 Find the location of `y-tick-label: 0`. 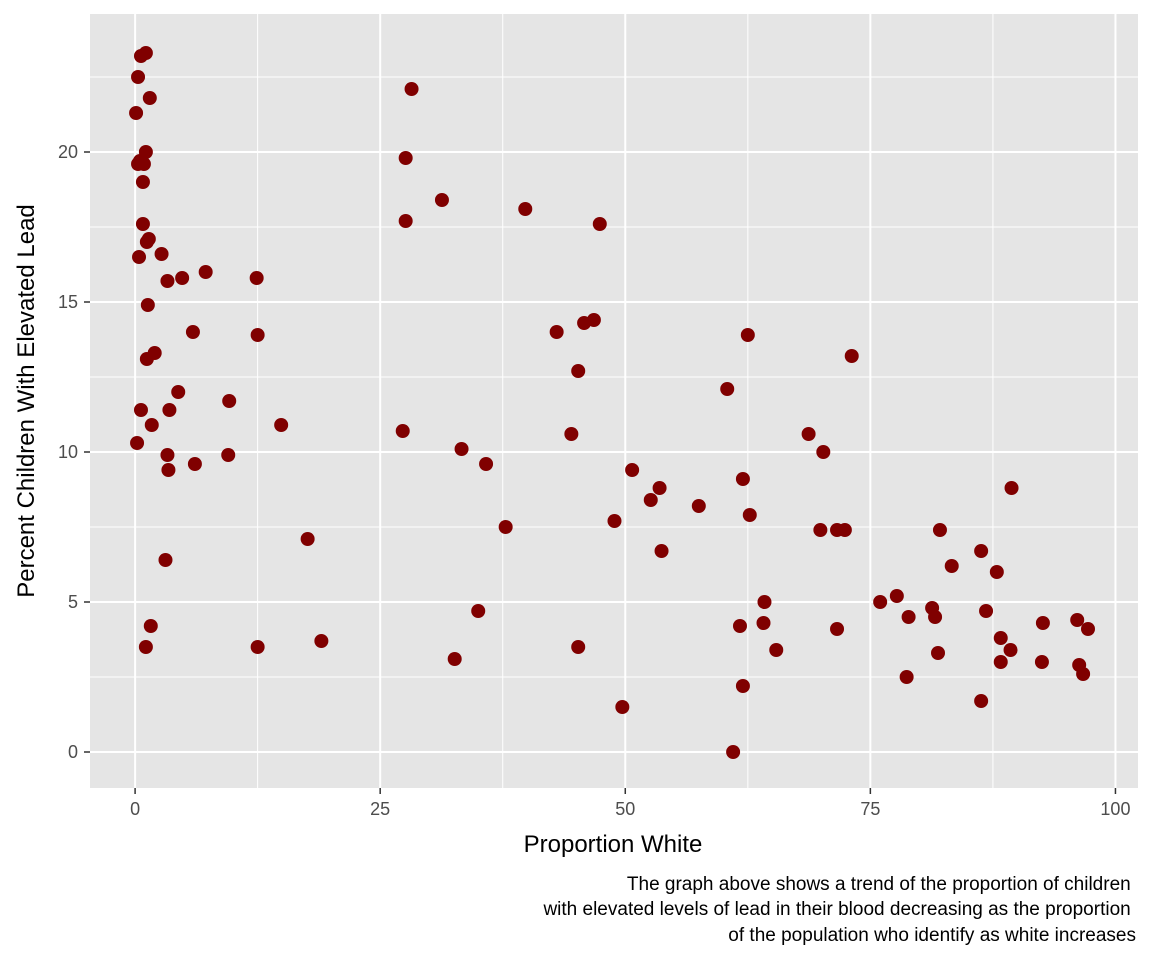

y-tick-label: 0 is located at coordinates (73, 752).